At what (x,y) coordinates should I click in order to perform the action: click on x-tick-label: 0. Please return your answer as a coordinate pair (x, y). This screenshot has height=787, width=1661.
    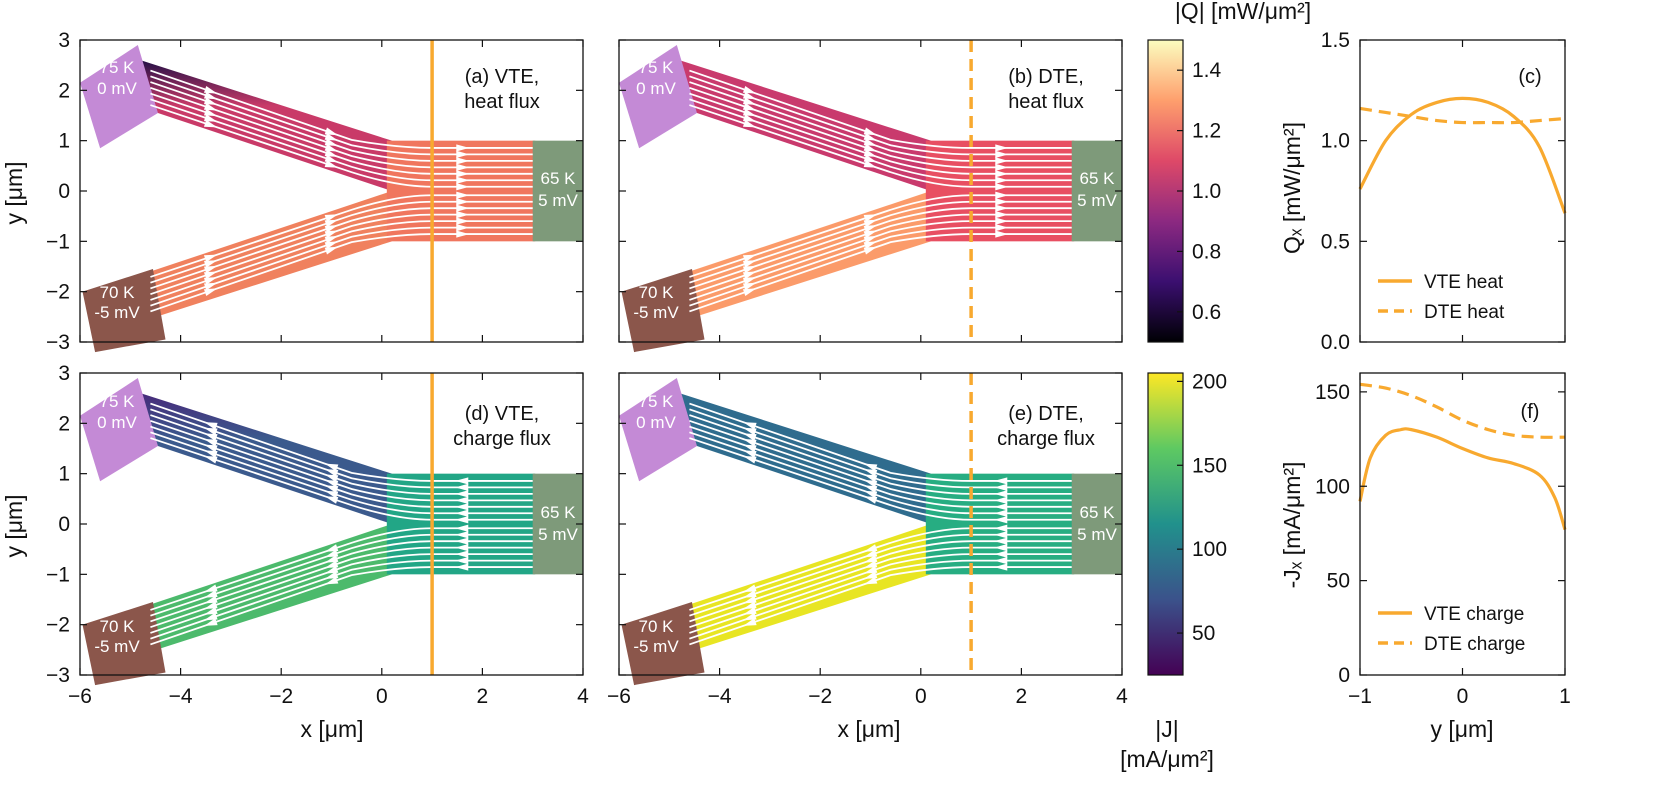
    Looking at the image, I should click on (382, 696).